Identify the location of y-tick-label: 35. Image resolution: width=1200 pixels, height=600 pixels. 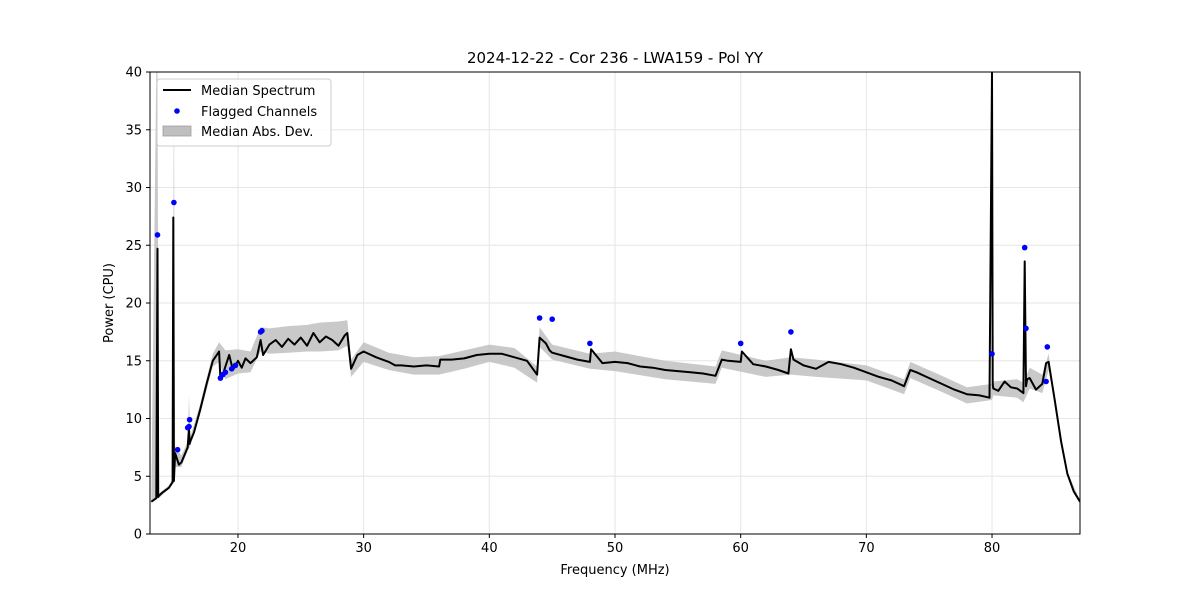
(133, 130).